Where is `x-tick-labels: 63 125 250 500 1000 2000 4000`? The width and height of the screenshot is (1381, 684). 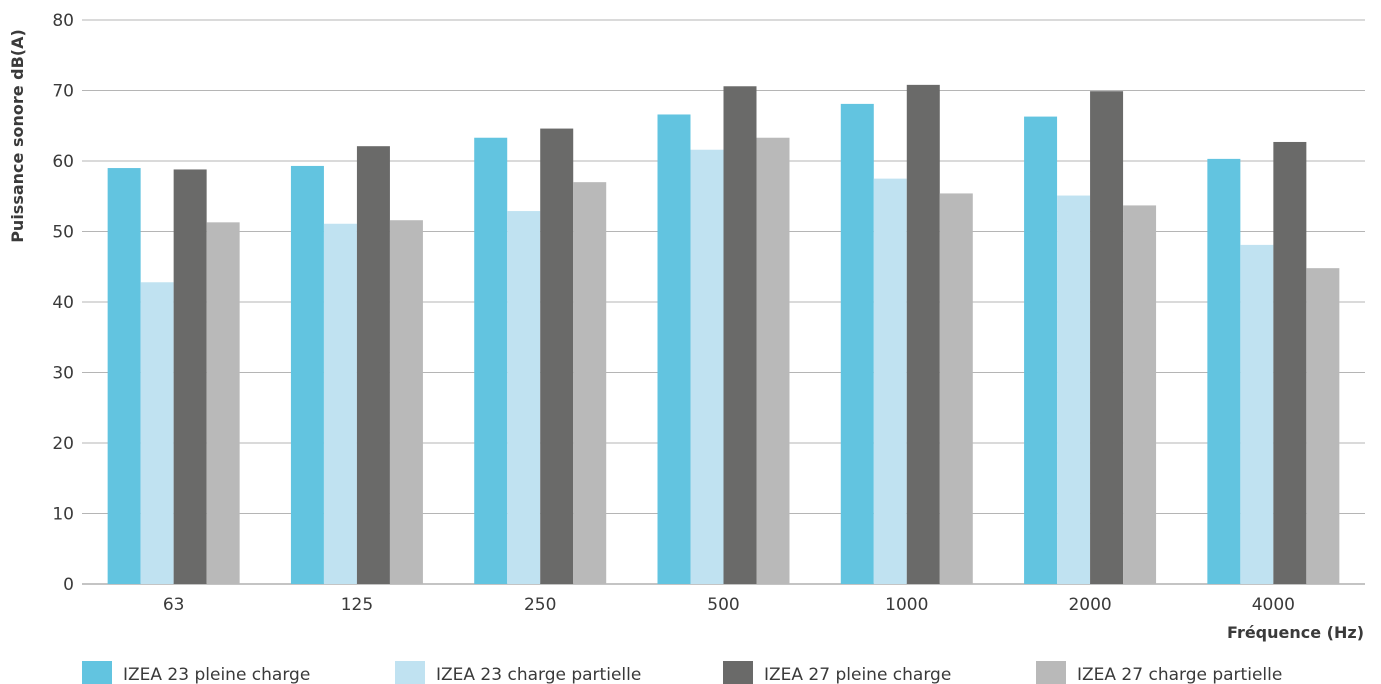 x-tick-labels: 63 125 250 500 1000 2000 4000 is located at coordinates (729, 605).